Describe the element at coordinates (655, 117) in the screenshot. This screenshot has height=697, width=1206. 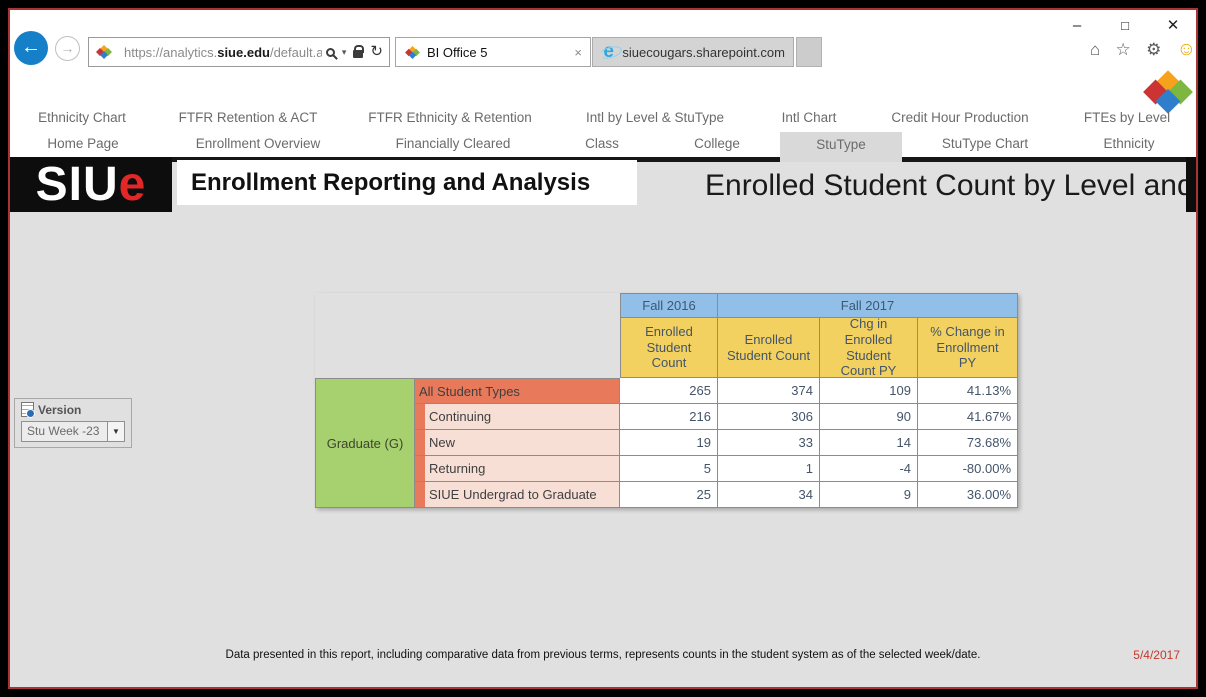
I see `nav-intl-by-level-stutype: Intl by Level & StuType` at that location.